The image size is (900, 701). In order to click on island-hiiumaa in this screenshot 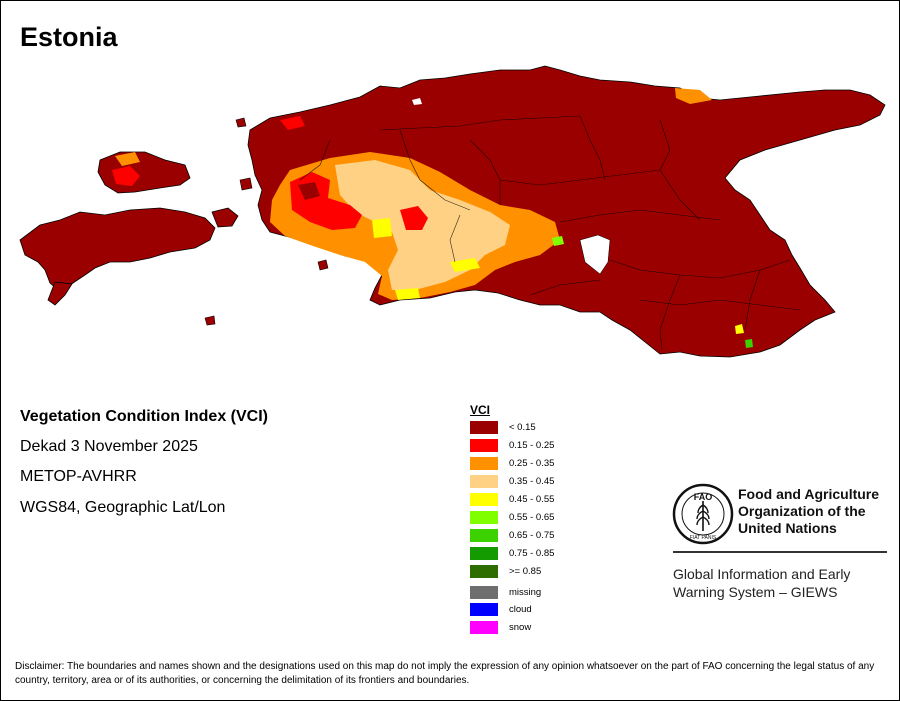, I will do `click(144, 172)`.